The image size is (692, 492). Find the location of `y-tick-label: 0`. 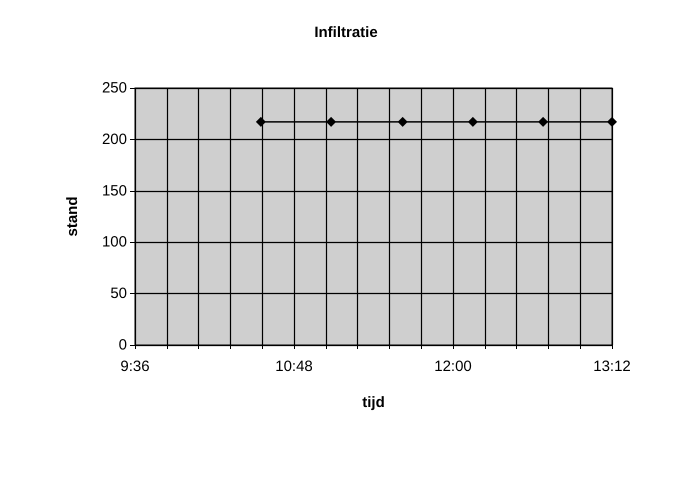

y-tick-label: 0 is located at coordinates (122, 345).